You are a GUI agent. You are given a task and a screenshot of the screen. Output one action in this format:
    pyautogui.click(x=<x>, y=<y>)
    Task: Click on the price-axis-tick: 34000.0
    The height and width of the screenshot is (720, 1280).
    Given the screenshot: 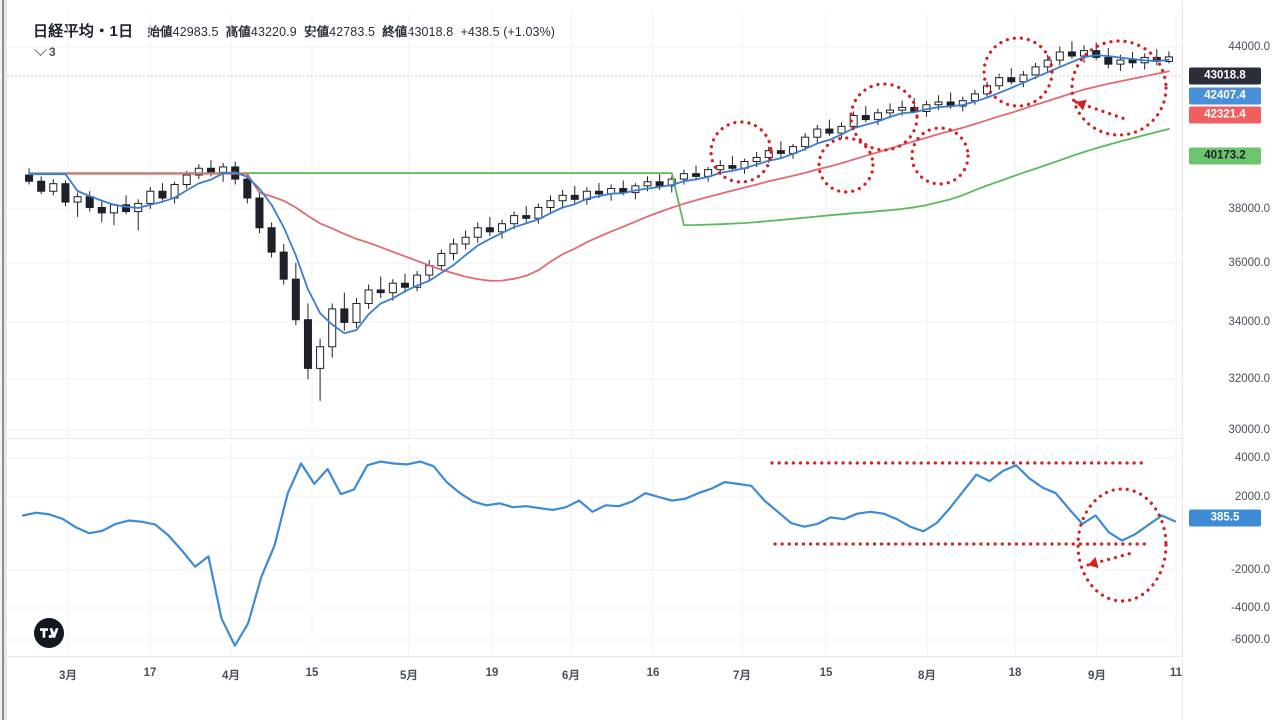 What is the action you would take?
    pyautogui.click(x=1249, y=322)
    